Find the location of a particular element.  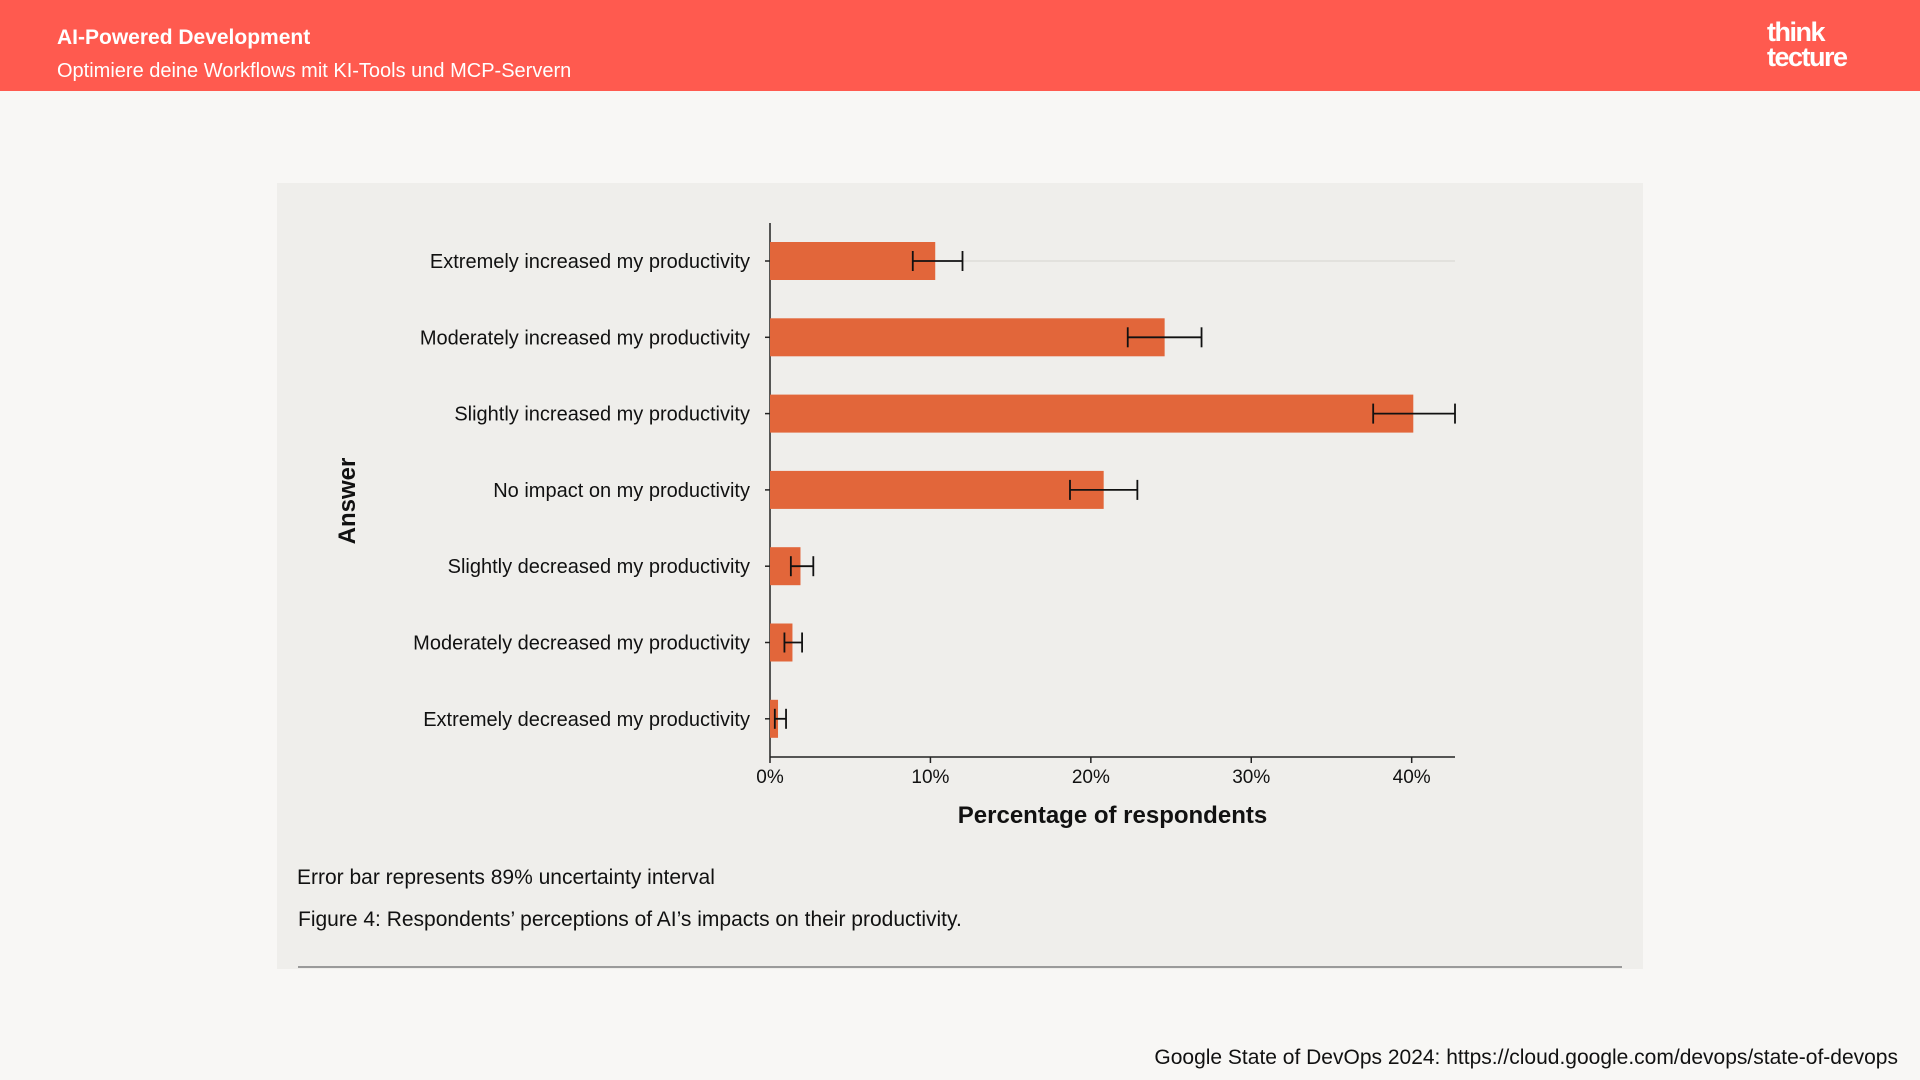

category-label: Slightly increased my productivity is located at coordinates (602, 415).